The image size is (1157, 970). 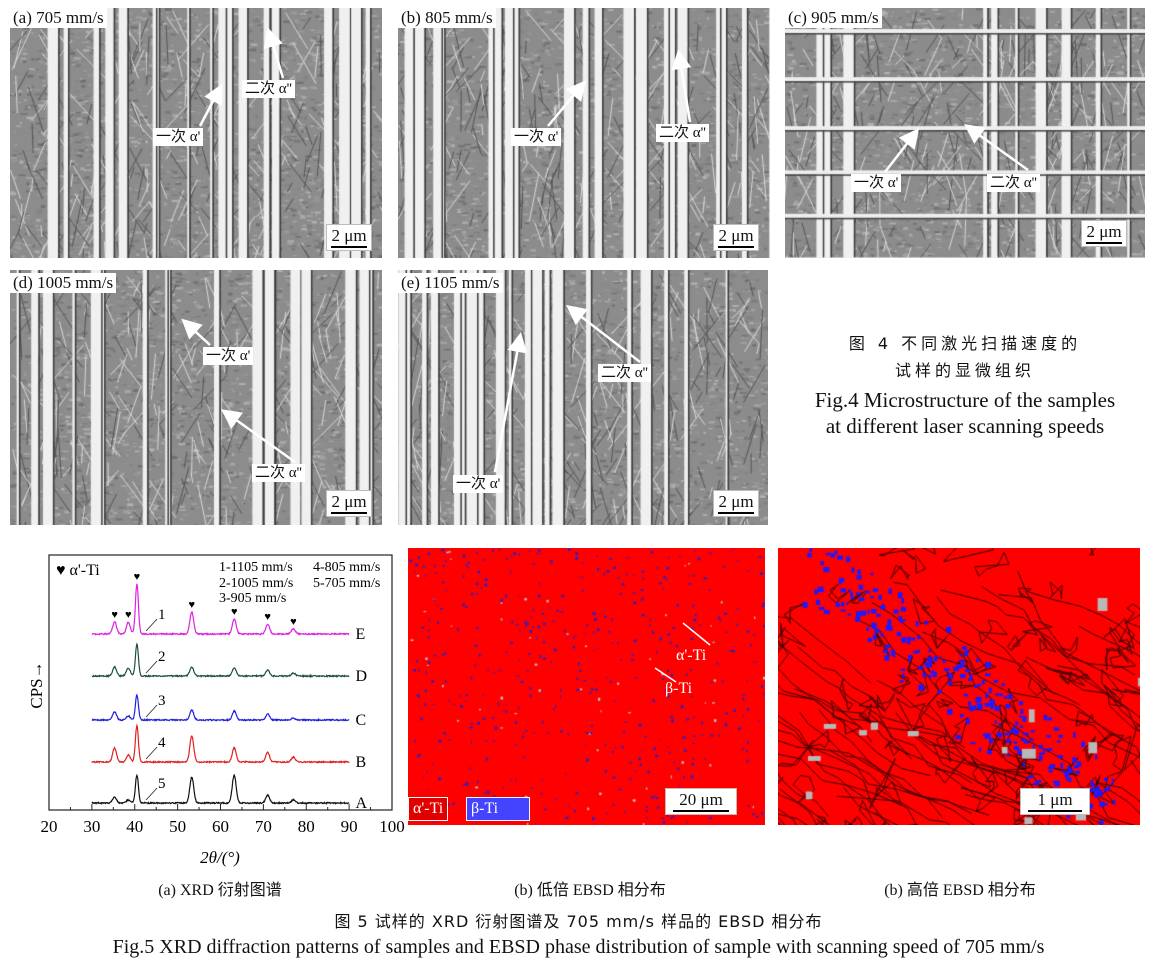 What do you see at coordinates (965, 343) in the screenshot?
I see `fig4-caption-cn-1: 图 4 不同激光扫描速度的` at bounding box center [965, 343].